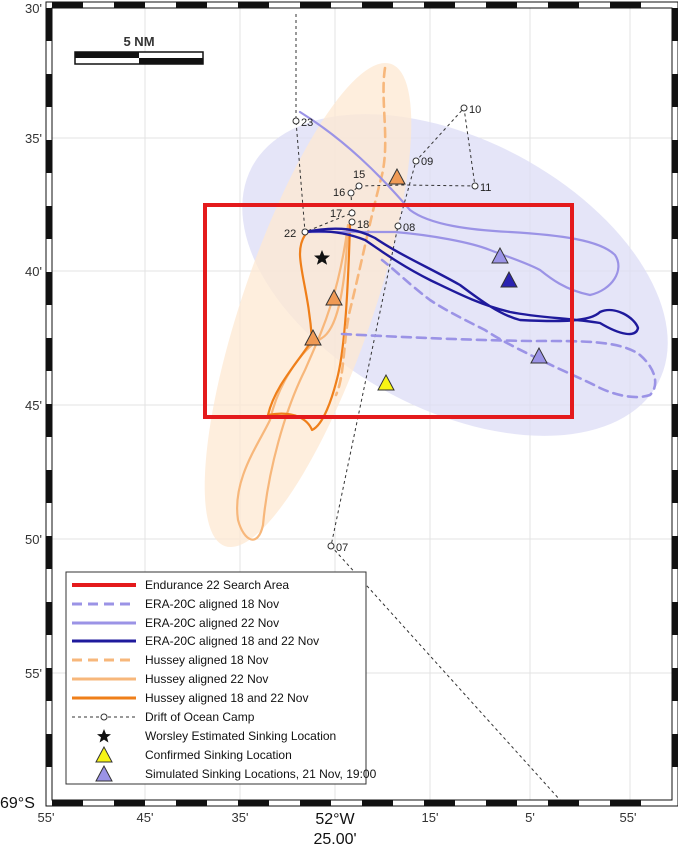 This screenshot has width=678, height=850. Describe the element at coordinates (240, 817) in the screenshot. I see `lon-tick: 35'` at that location.